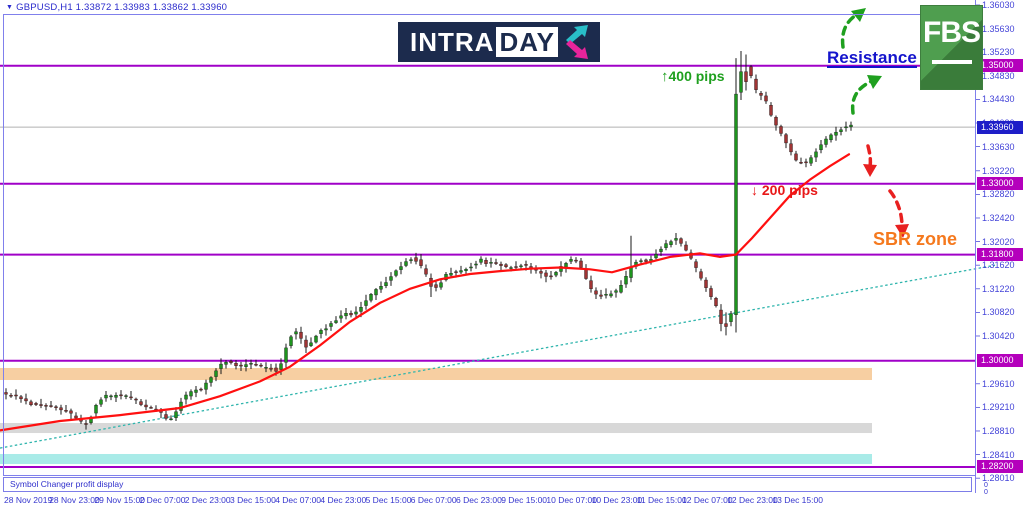 This screenshot has height=511, width=1024. I want to click on time-tick-label: 2 Dec 23:00, so click(207, 500).